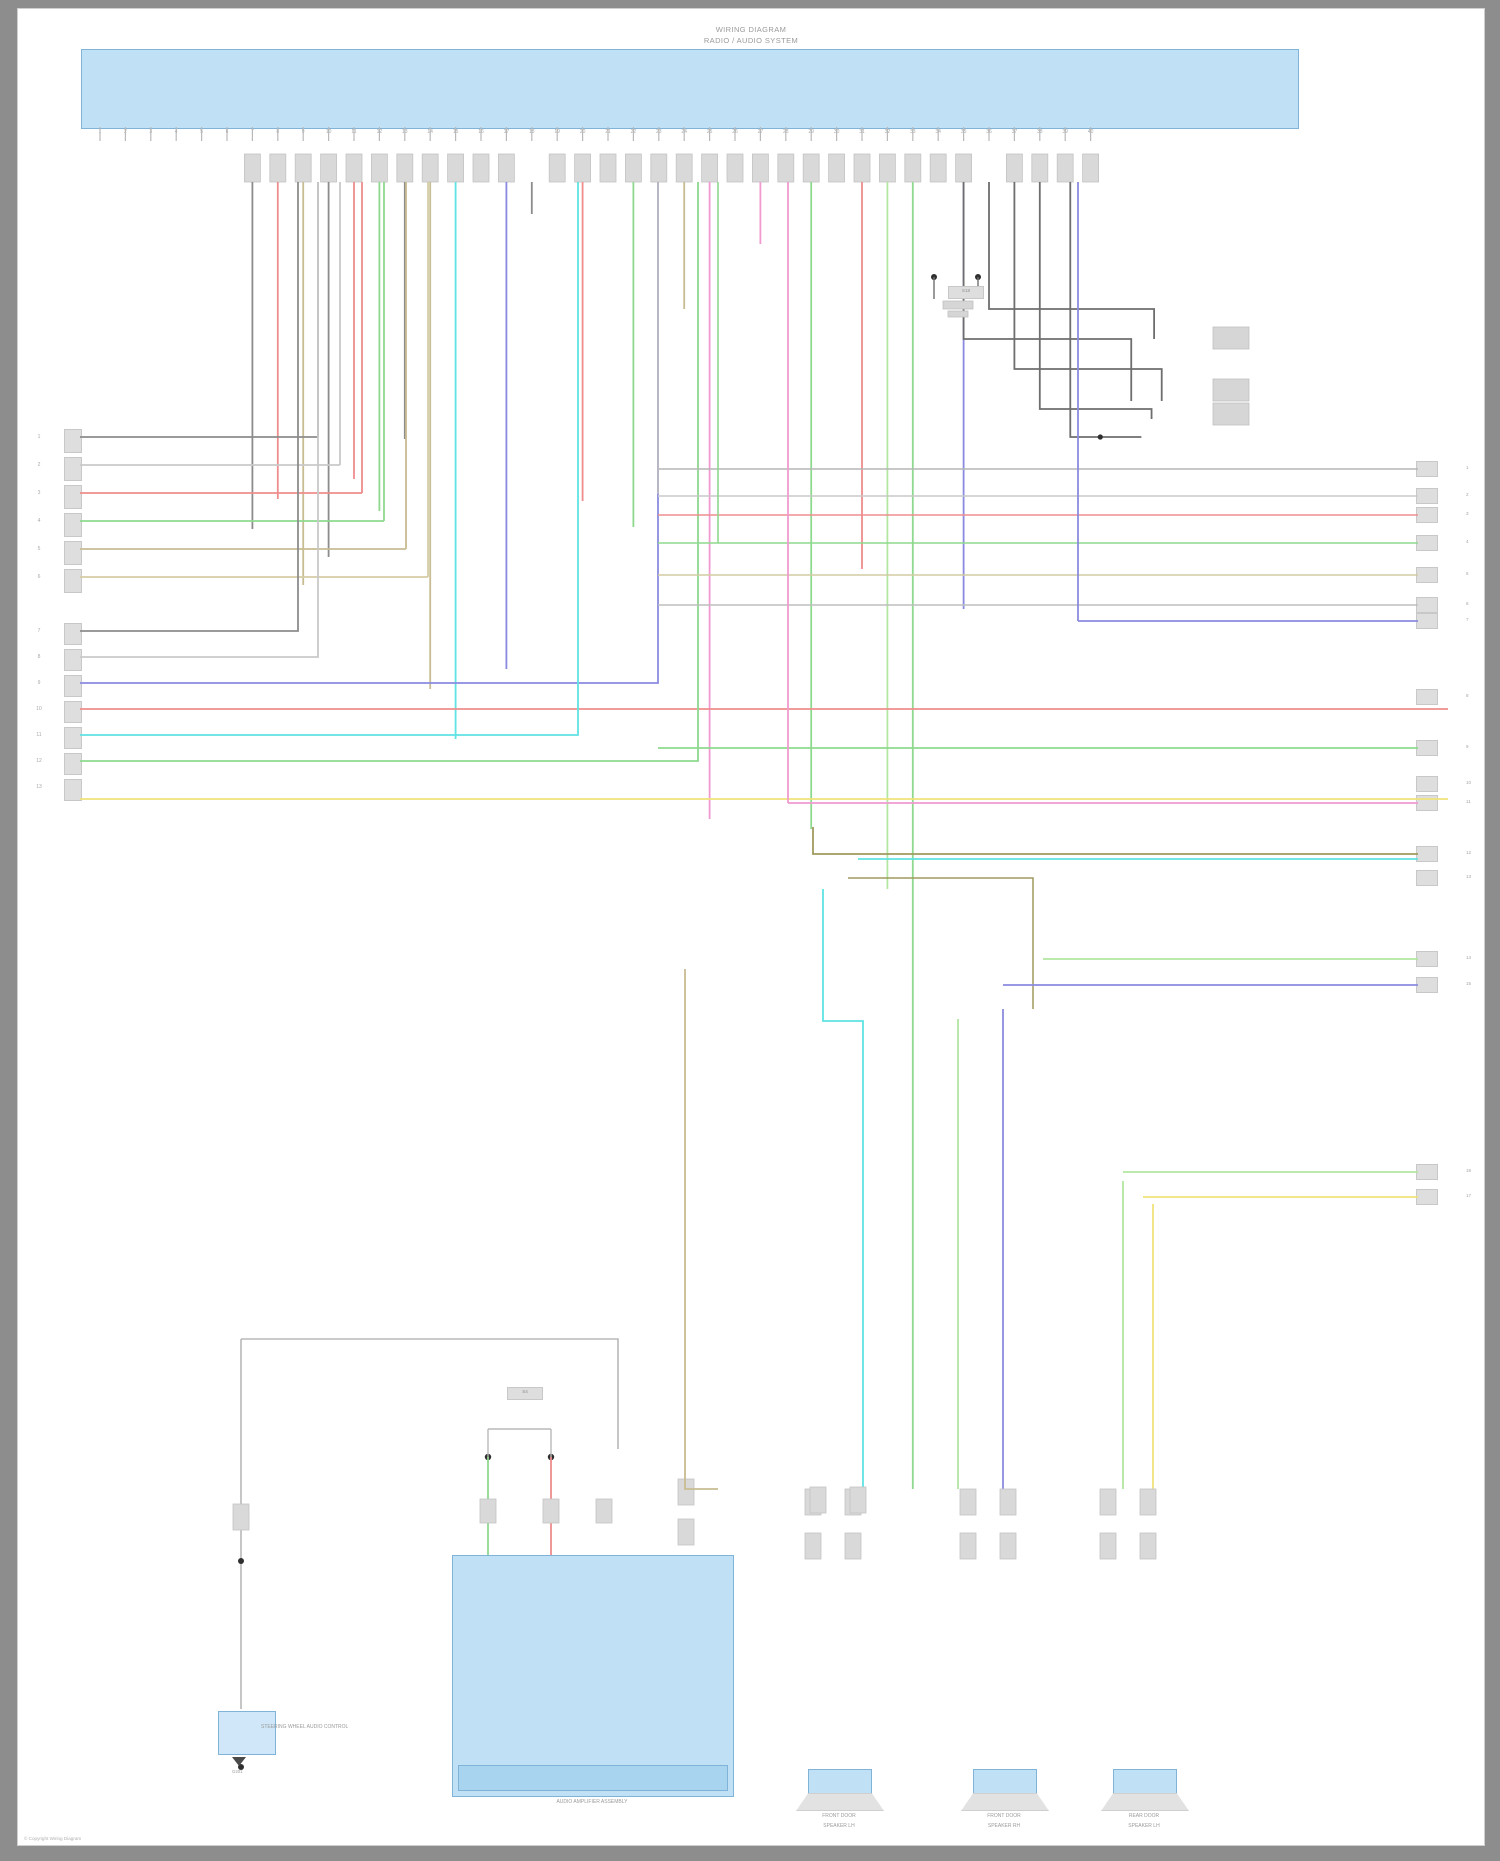  What do you see at coordinates (39, 735) in the screenshot?
I see `left-c2-pin-number: 11` at bounding box center [39, 735].